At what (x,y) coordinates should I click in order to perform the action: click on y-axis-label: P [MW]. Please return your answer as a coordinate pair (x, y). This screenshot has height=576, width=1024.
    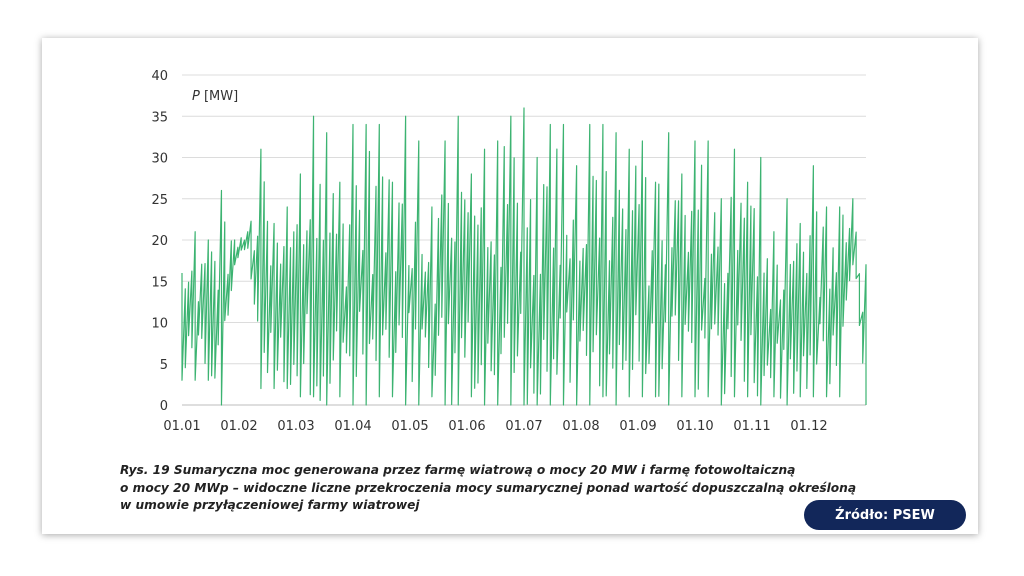
    Looking at the image, I should click on (215, 96).